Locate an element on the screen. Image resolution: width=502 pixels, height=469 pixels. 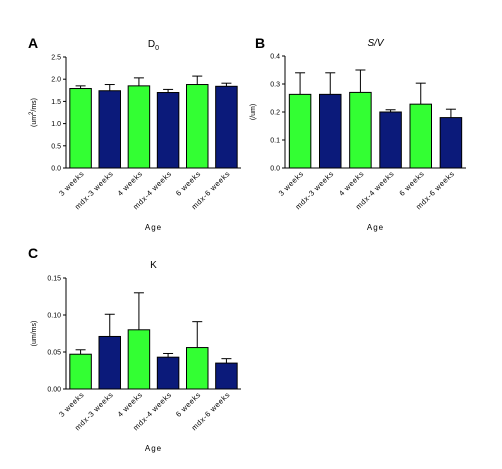
y-axis-label-superscript: 2 is located at coordinates (32, 113).